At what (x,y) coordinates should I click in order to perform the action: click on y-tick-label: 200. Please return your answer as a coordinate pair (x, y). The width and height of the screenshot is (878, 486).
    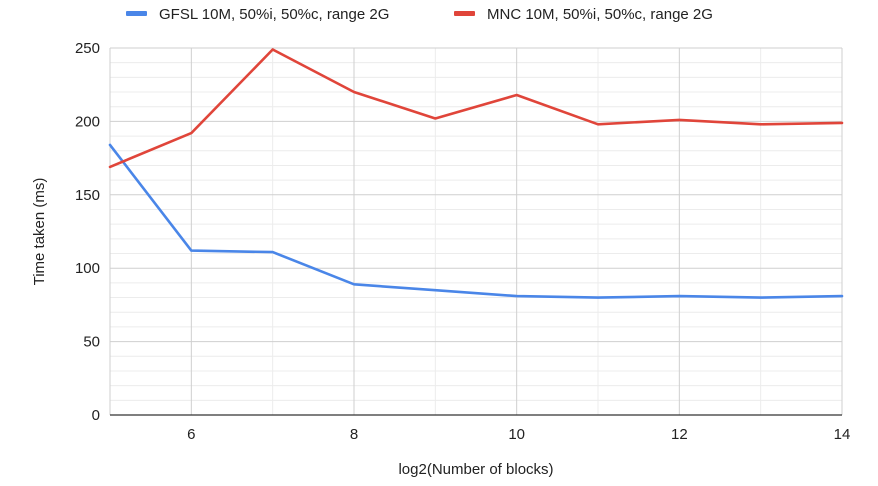
    Looking at the image, I should click on (87, 121).